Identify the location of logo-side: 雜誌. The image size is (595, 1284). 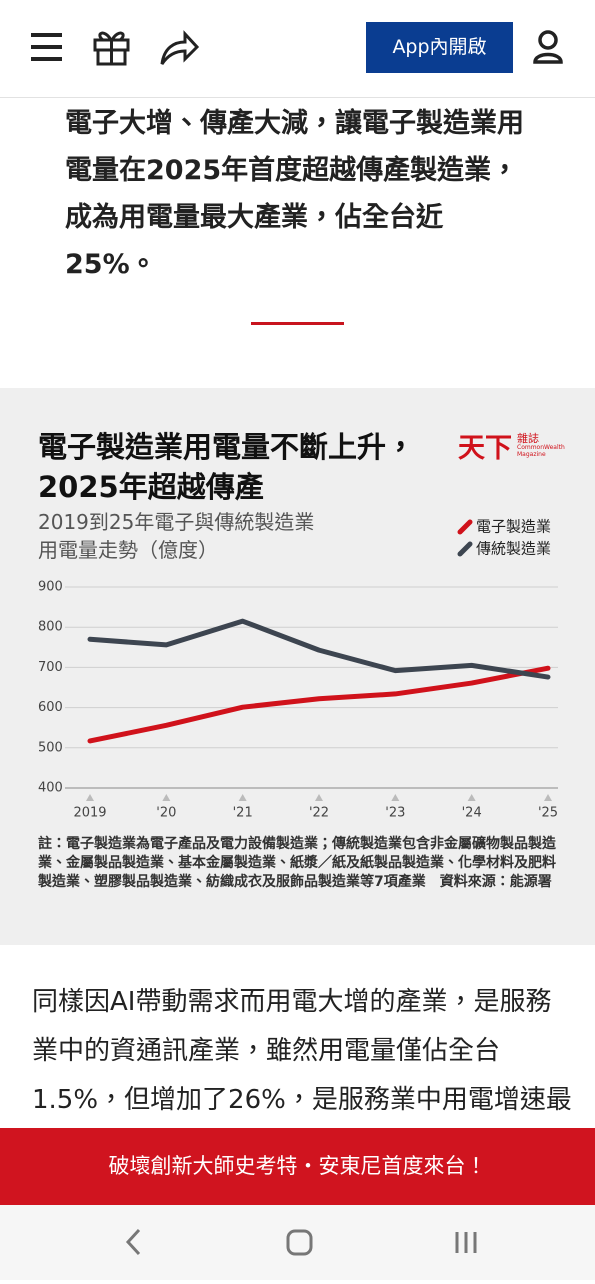
(528, 438).